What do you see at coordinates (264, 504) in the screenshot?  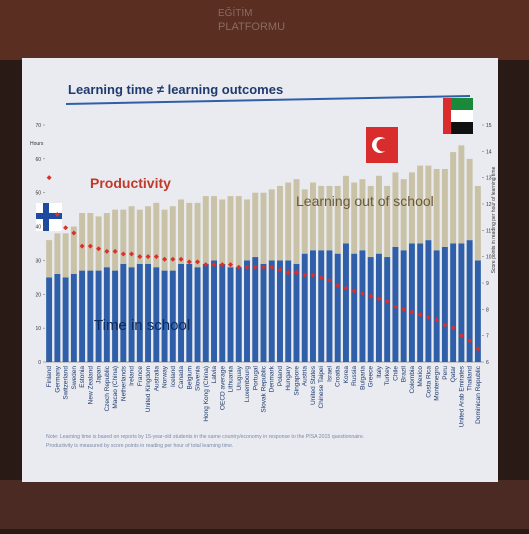 I see `backdrop` at bounding box center [264, 504].